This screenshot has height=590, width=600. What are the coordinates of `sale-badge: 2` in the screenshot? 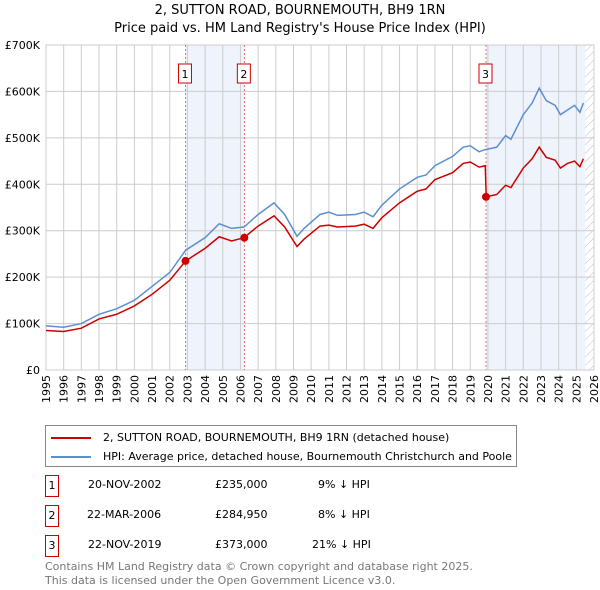 It's located at (52, 516).